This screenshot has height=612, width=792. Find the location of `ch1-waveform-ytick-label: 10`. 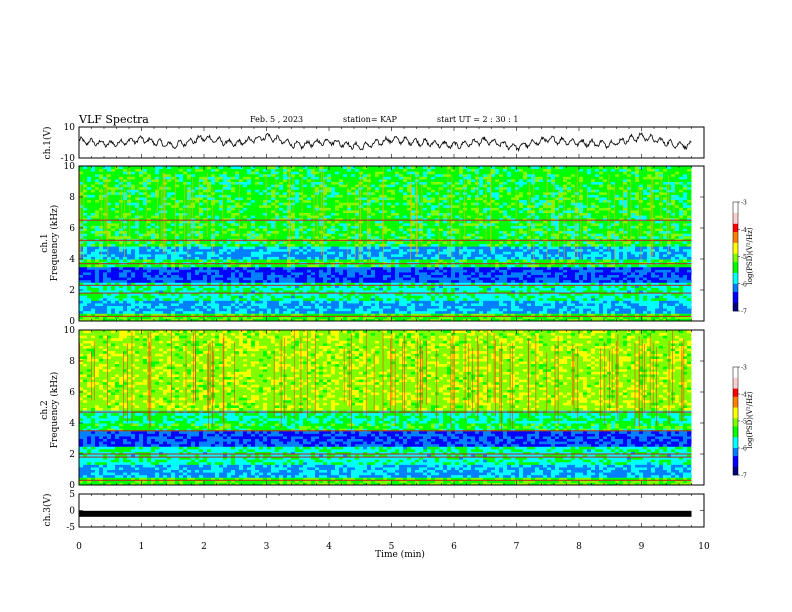

ch1-waveform-ytick-label: 10 is located at coordinates (70, 128).